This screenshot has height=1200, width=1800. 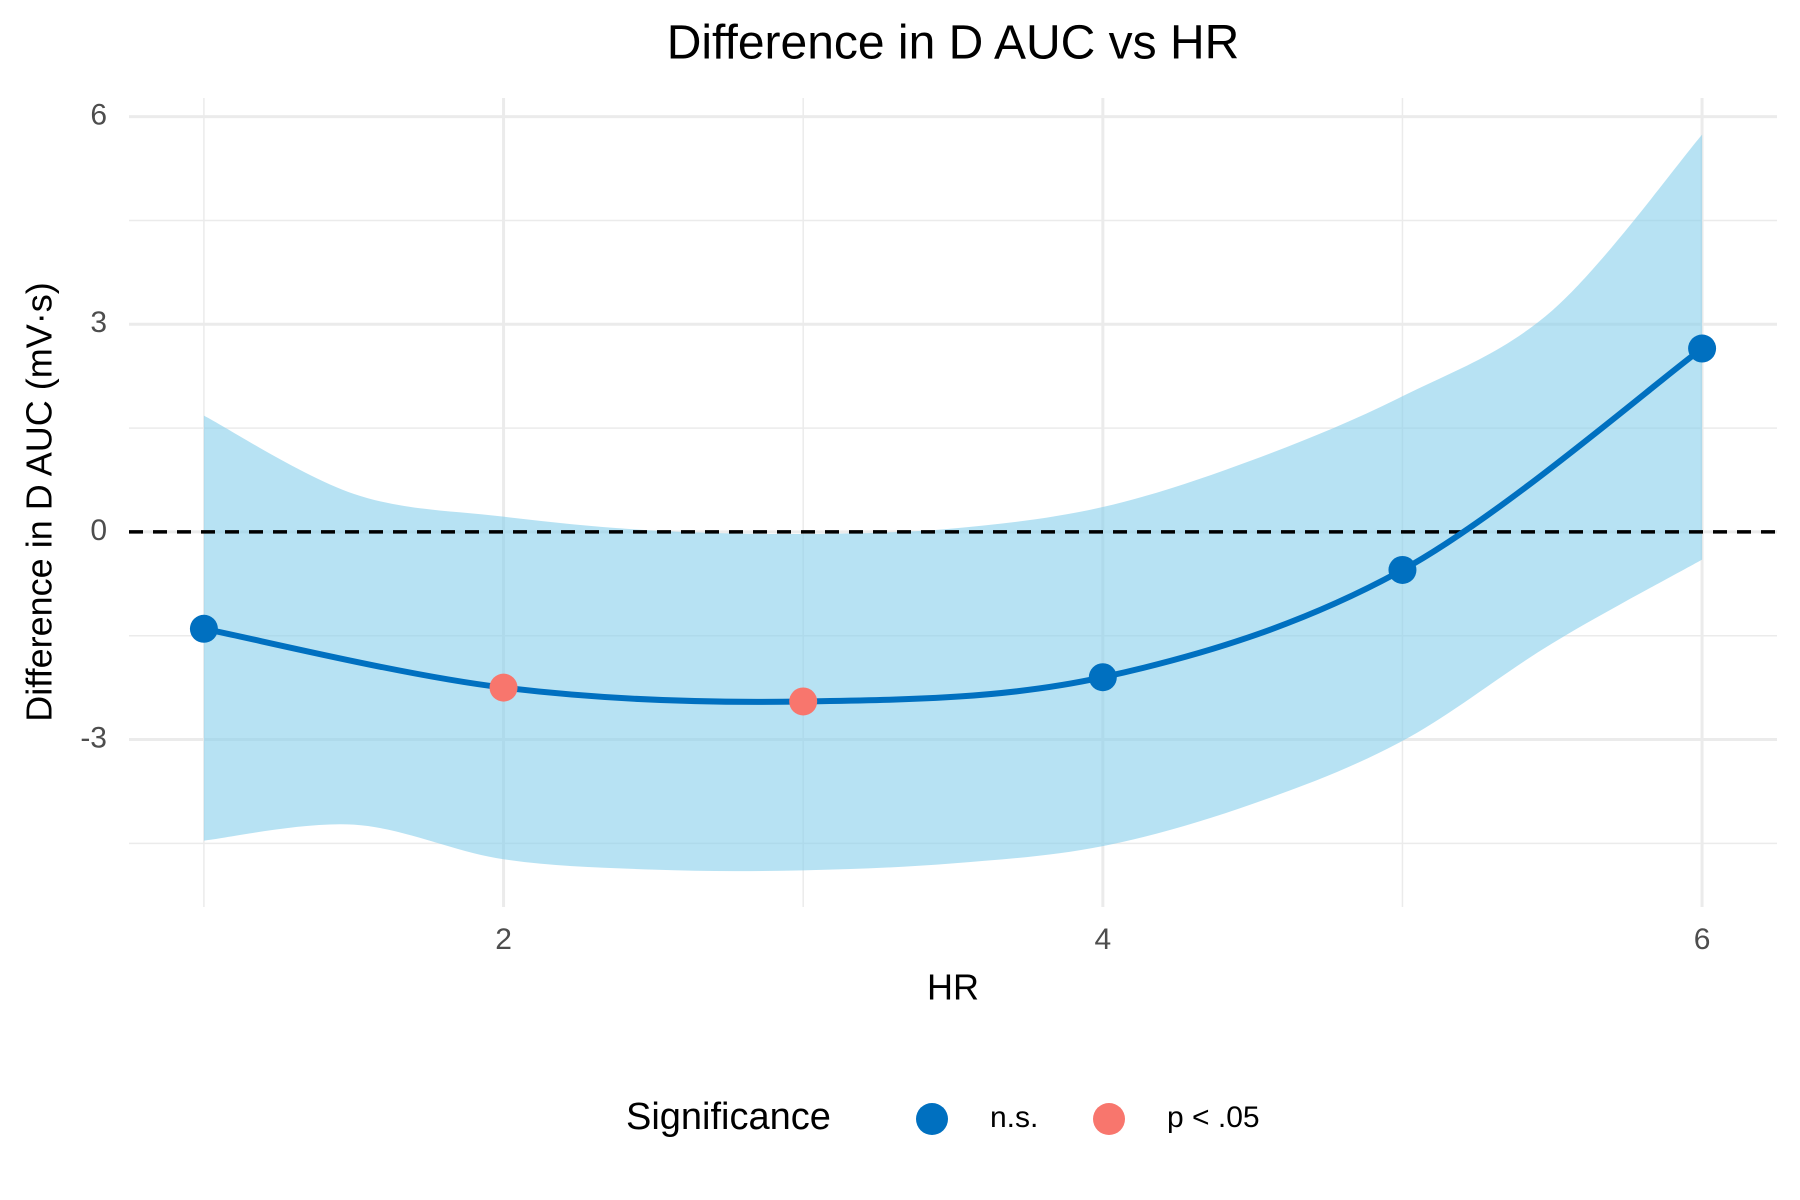 What do you see at coordinates (953, 43) in the screenshot?
I see `chart-title: Difference in D AUC vs HR` at bounding box center [953, 43].